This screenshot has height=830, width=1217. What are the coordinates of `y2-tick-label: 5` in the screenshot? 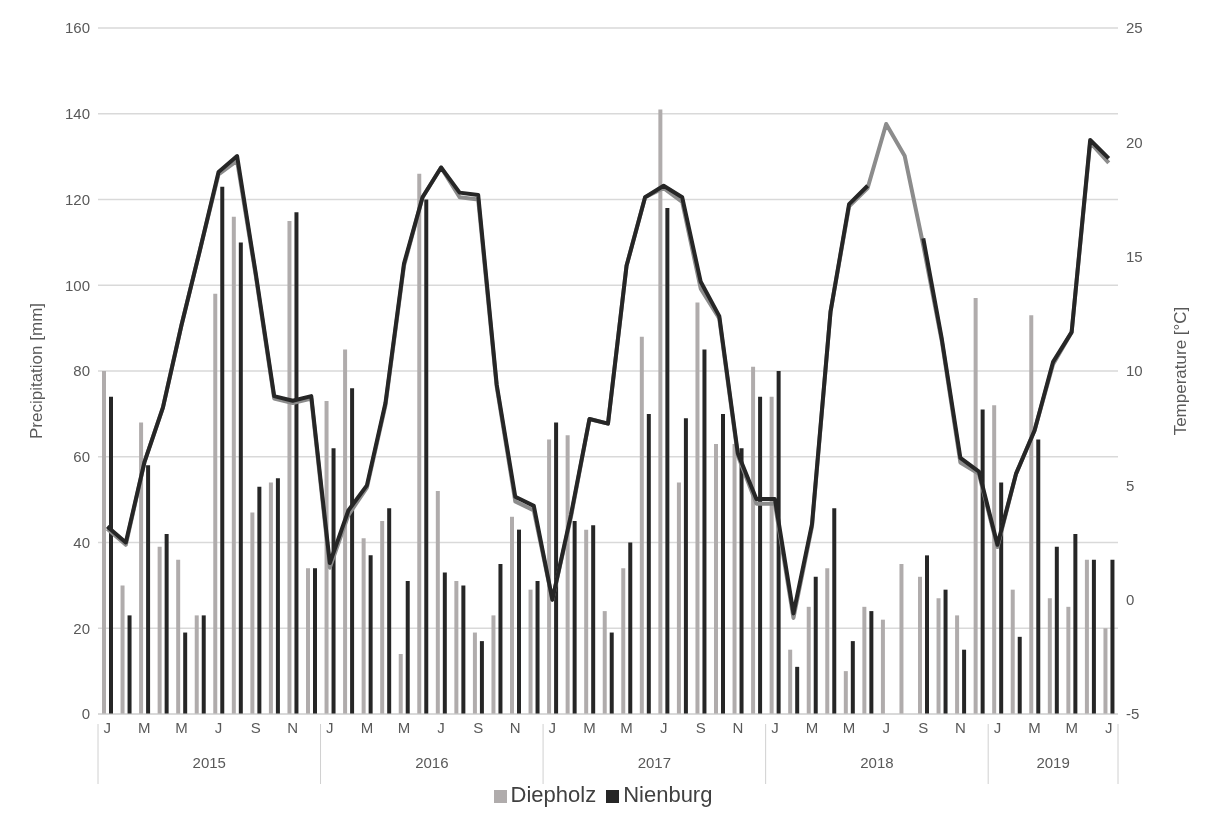 It's located at (1130, 485).